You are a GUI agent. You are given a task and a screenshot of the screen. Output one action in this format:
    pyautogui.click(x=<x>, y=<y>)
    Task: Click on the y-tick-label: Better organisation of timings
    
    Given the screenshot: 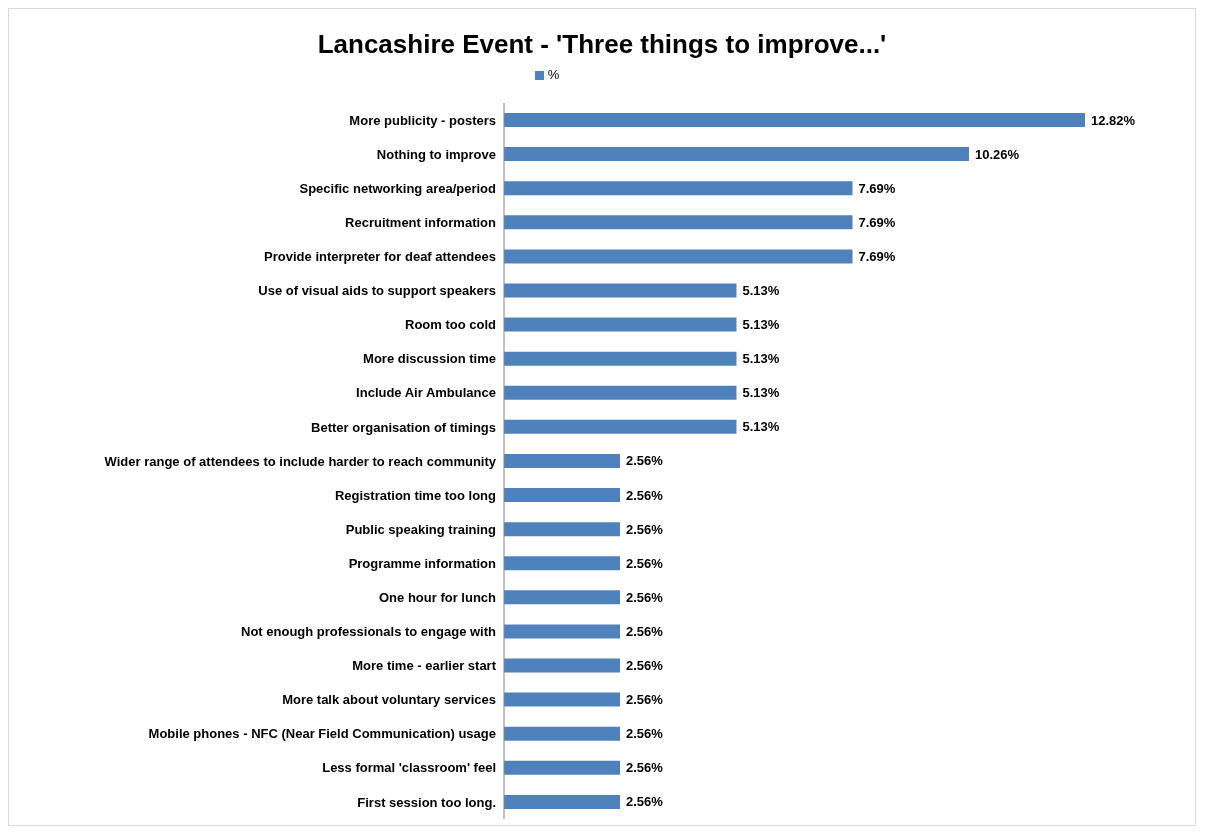 What is the action you would take?
    pyautogui.click(x=403, y=427)
    